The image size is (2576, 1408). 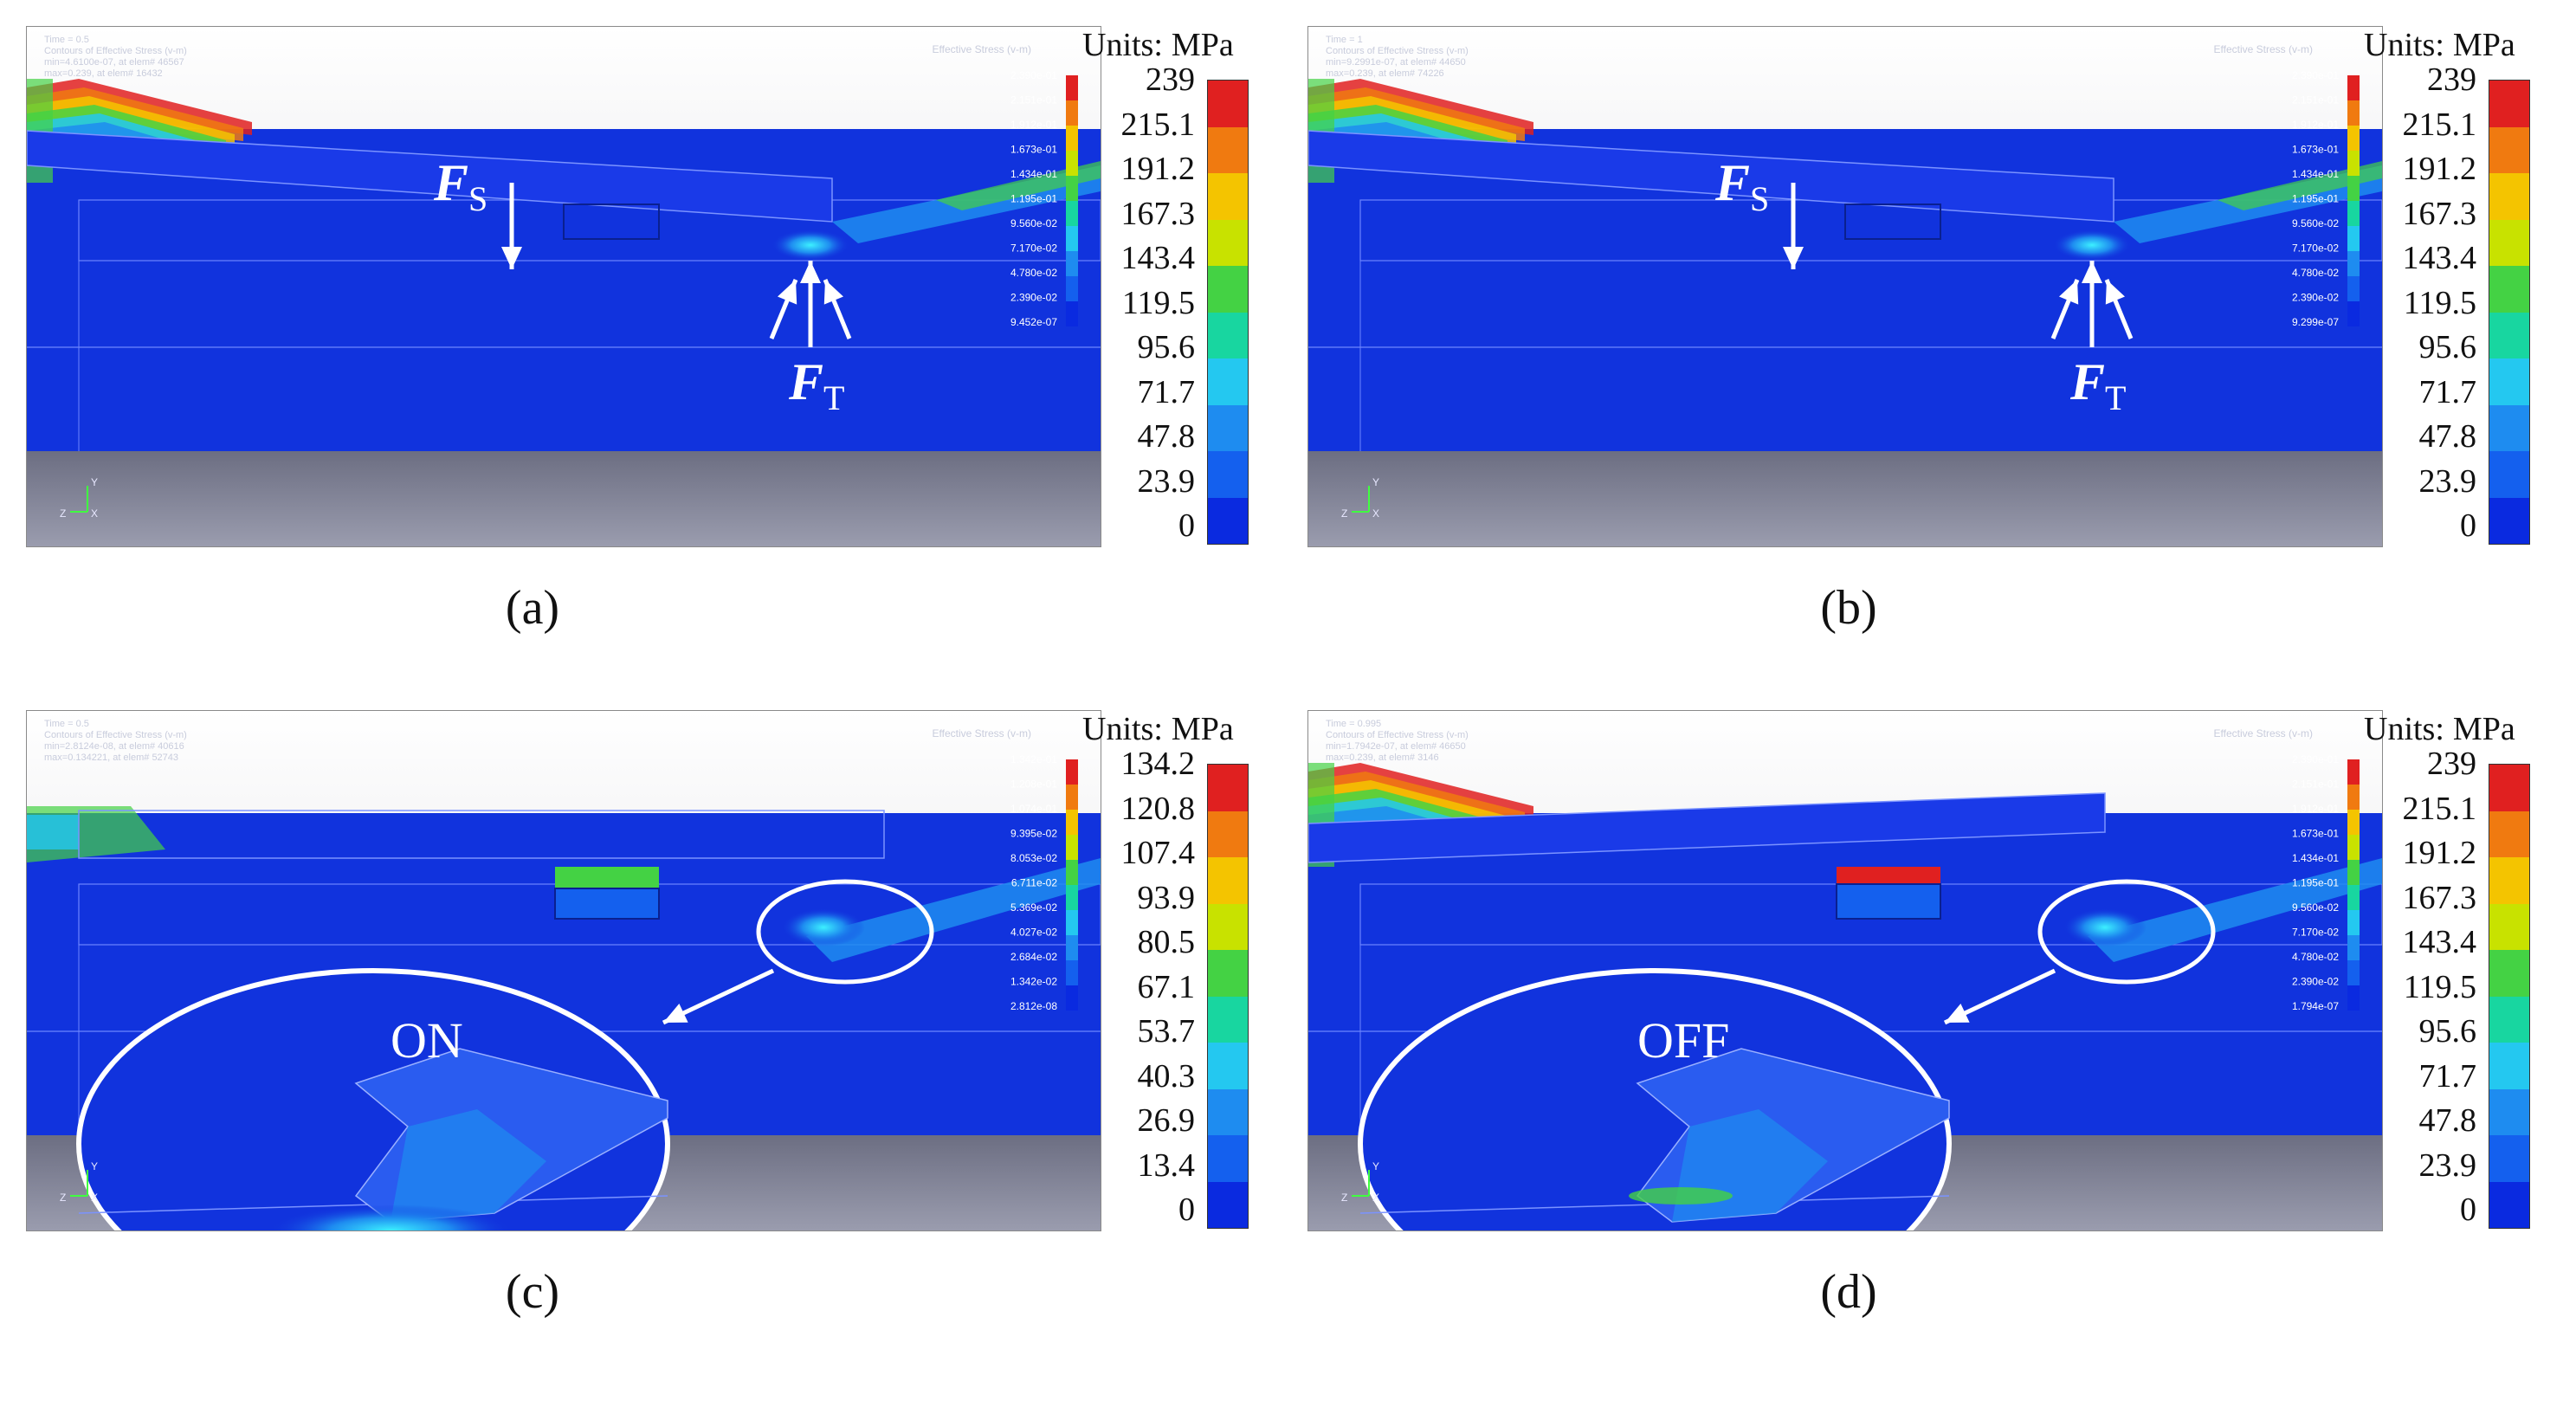 I want to click on legend-value: 1.673e-01, so click(x=1033, y=150).